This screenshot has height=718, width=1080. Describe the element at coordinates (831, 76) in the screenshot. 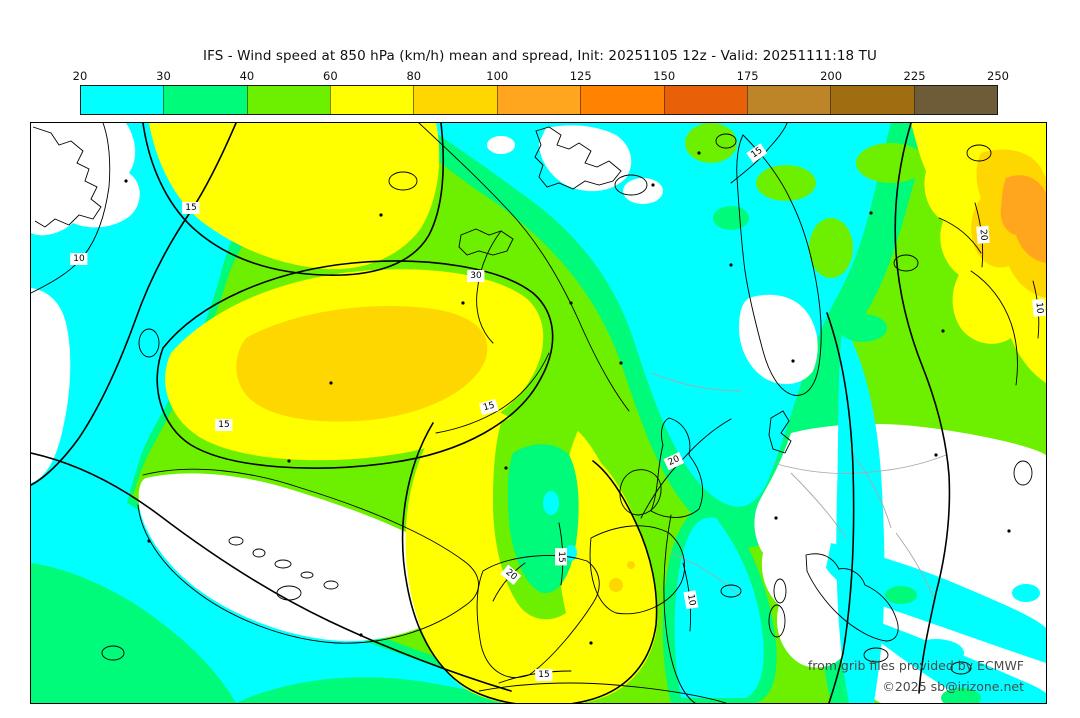

I see `colorbar-tick: 200` at that location.